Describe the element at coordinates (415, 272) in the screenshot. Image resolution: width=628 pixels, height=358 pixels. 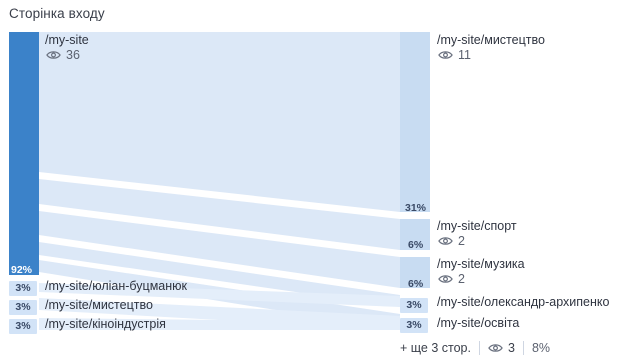
I see `target-bar-muzyka` at that location.